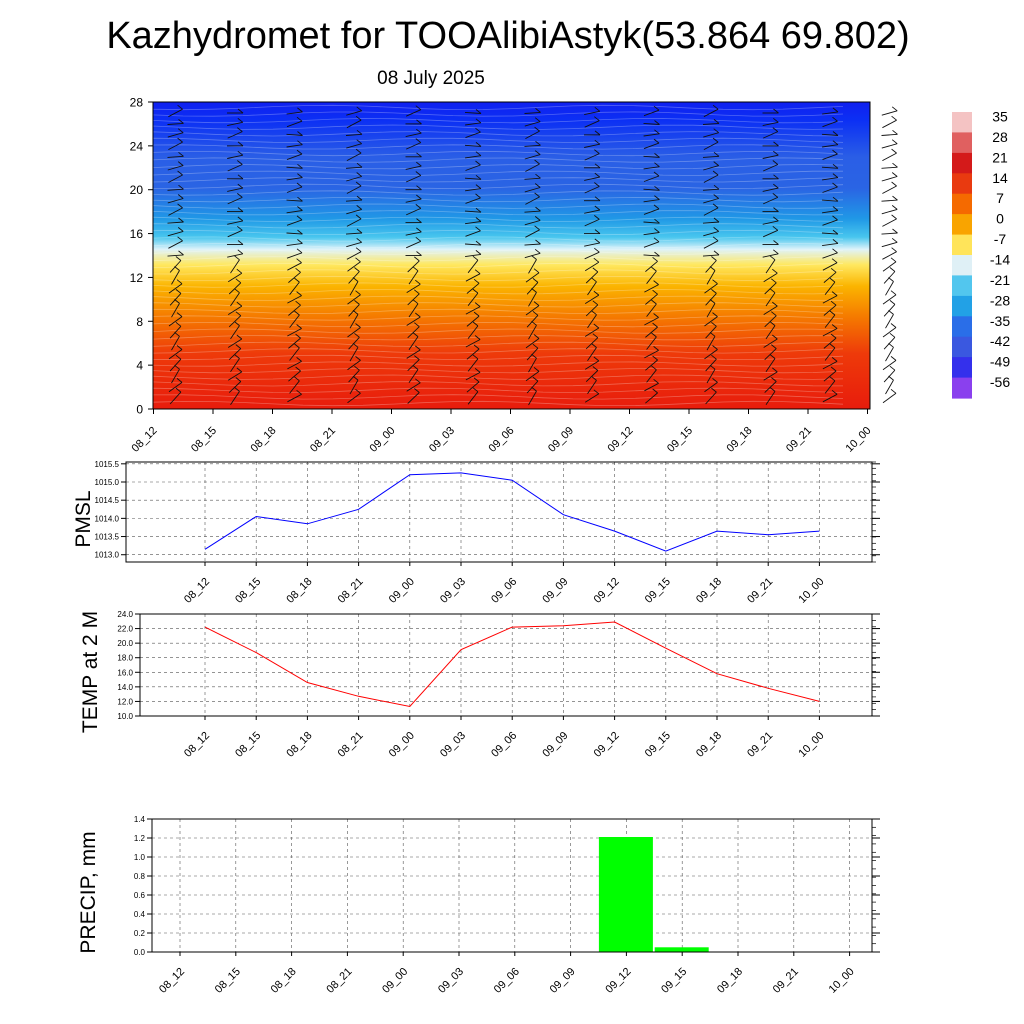 The height and width of the screenshot is (1024, 1024). What do you see at coordinates (1000, 260) in the screenshot?
I see `colorbar-label: -14` at bounding box center [1000, 260].